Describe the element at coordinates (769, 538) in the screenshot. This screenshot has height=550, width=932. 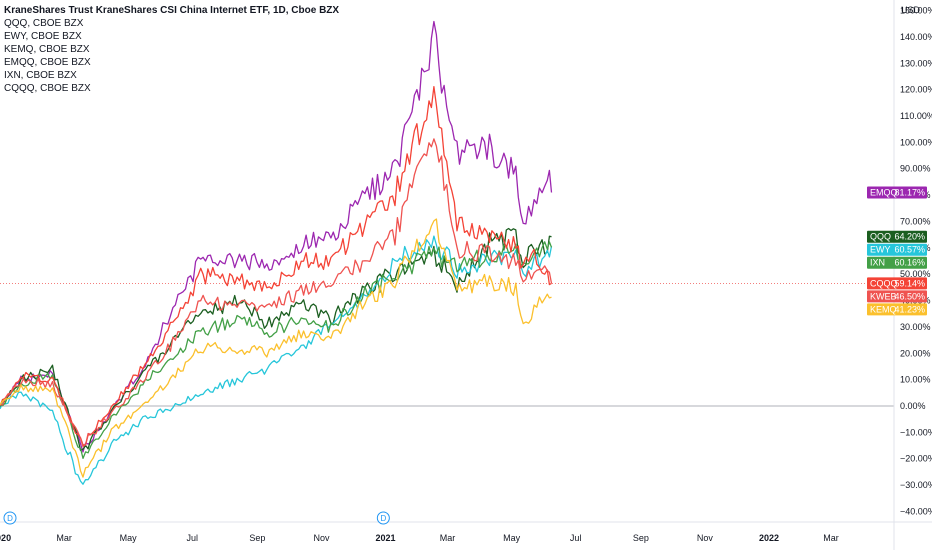
I see `x-tick-label: 2022` at that location.